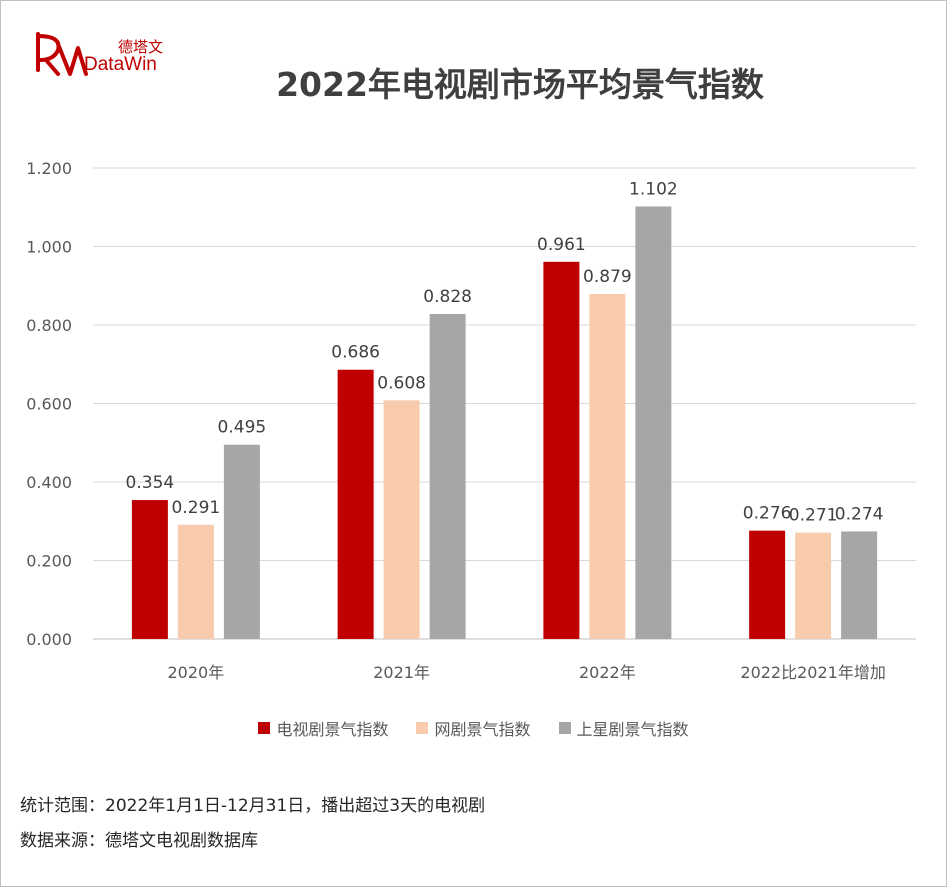  Describe the element at coordinates (62, 54) in the screenshot. I see `datawin-logo-icon` at that location.